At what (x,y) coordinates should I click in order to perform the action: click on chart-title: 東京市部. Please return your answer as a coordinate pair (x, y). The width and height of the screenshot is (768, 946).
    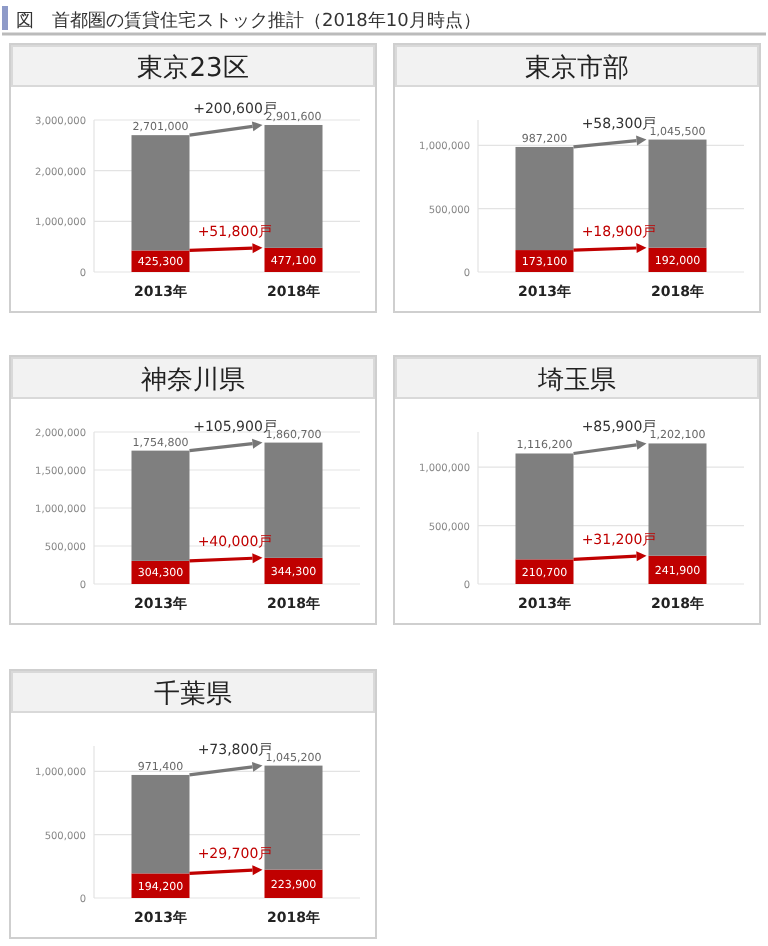
    Looking at the image, I should click on (577, 69).